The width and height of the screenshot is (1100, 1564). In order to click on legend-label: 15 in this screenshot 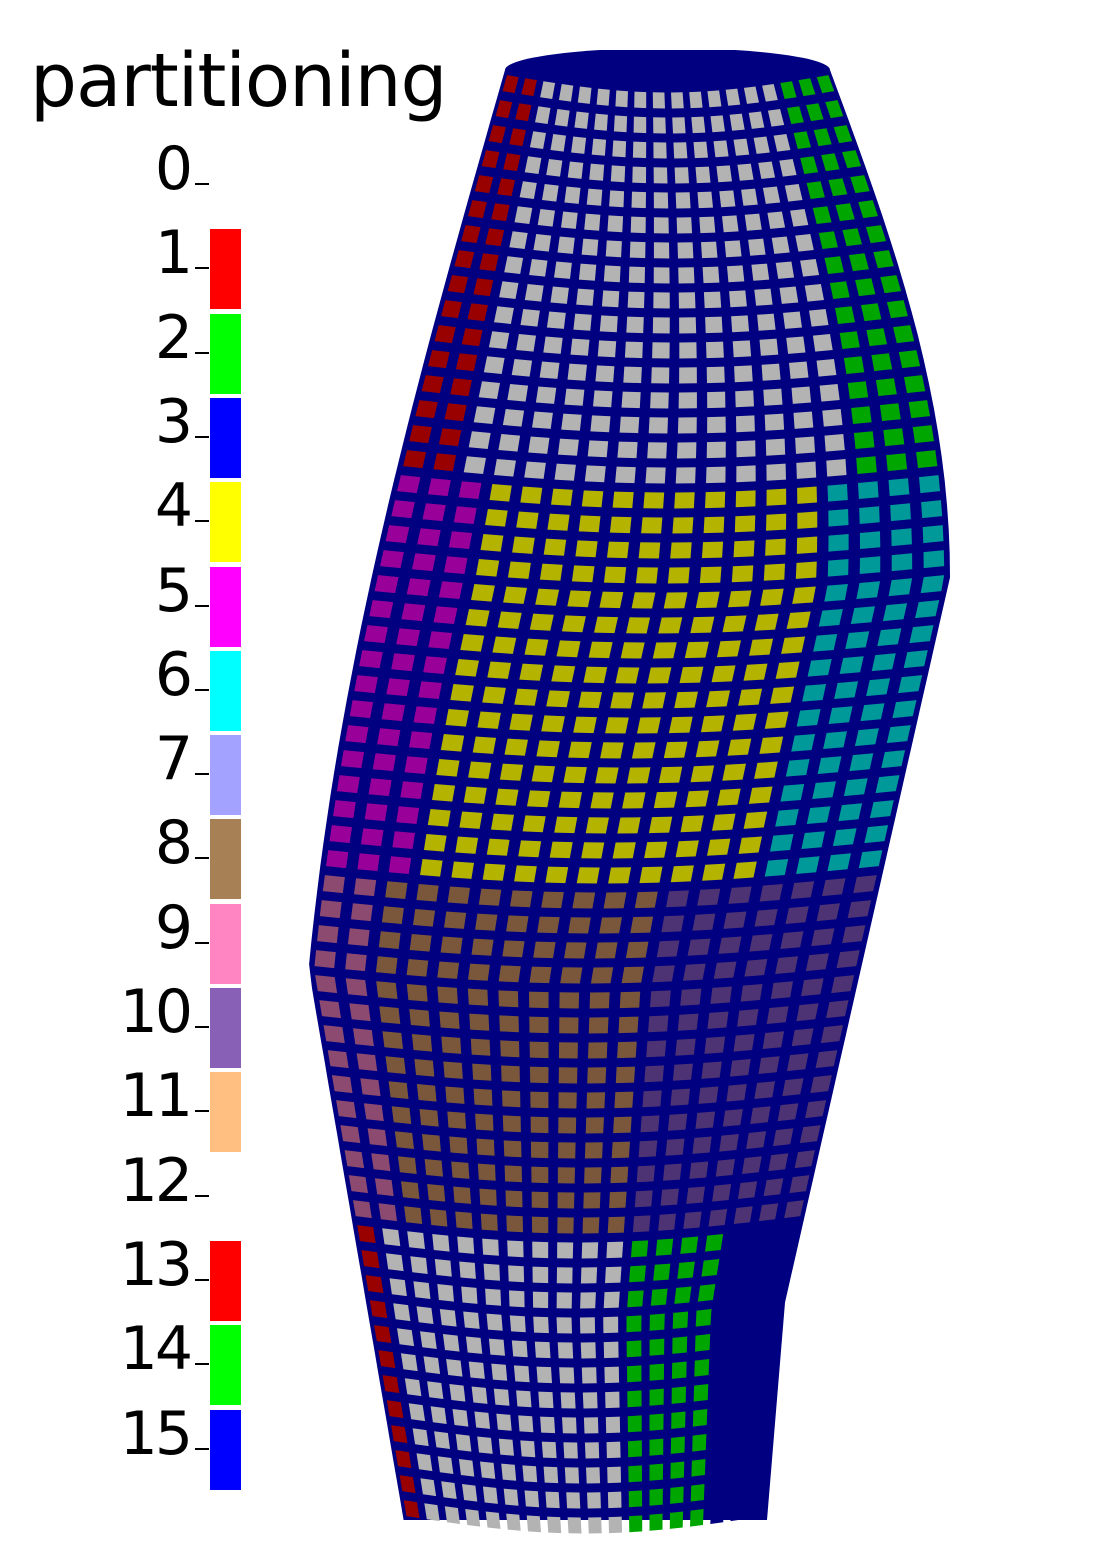, I will do `click(156, 1433)`.